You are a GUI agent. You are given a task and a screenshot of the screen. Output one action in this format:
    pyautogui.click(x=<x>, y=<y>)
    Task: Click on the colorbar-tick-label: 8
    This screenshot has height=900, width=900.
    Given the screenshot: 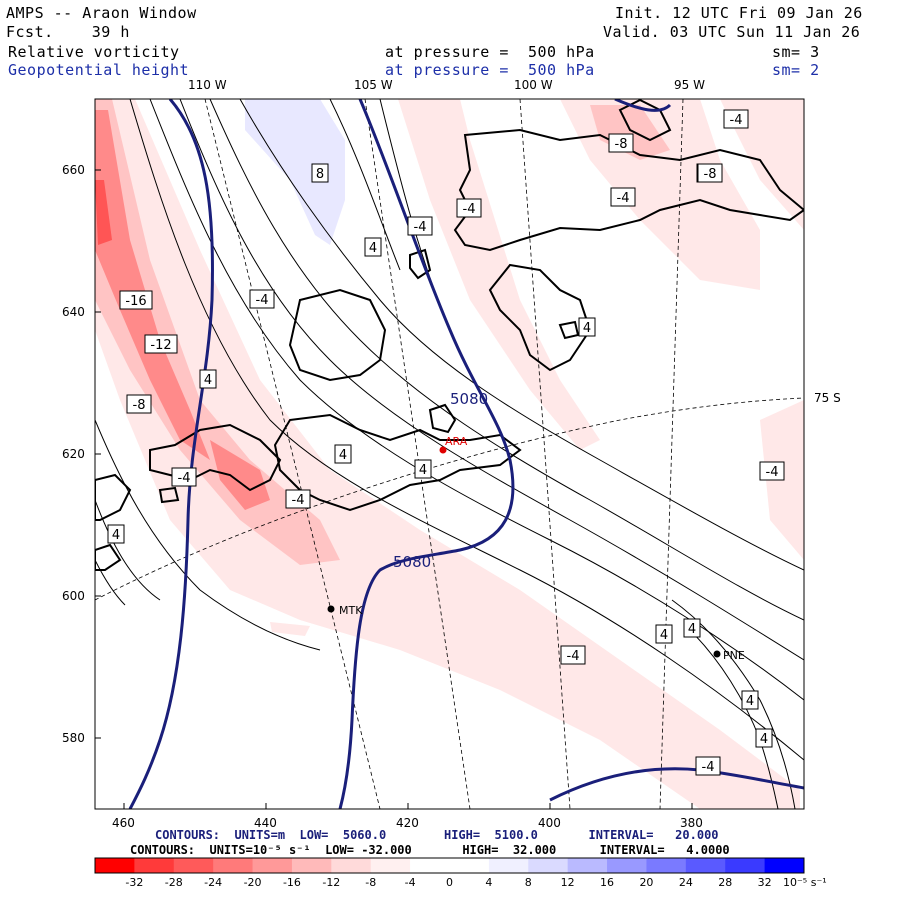 What is the action you would take?
    pyautogui.click(x=528, y=882)
    